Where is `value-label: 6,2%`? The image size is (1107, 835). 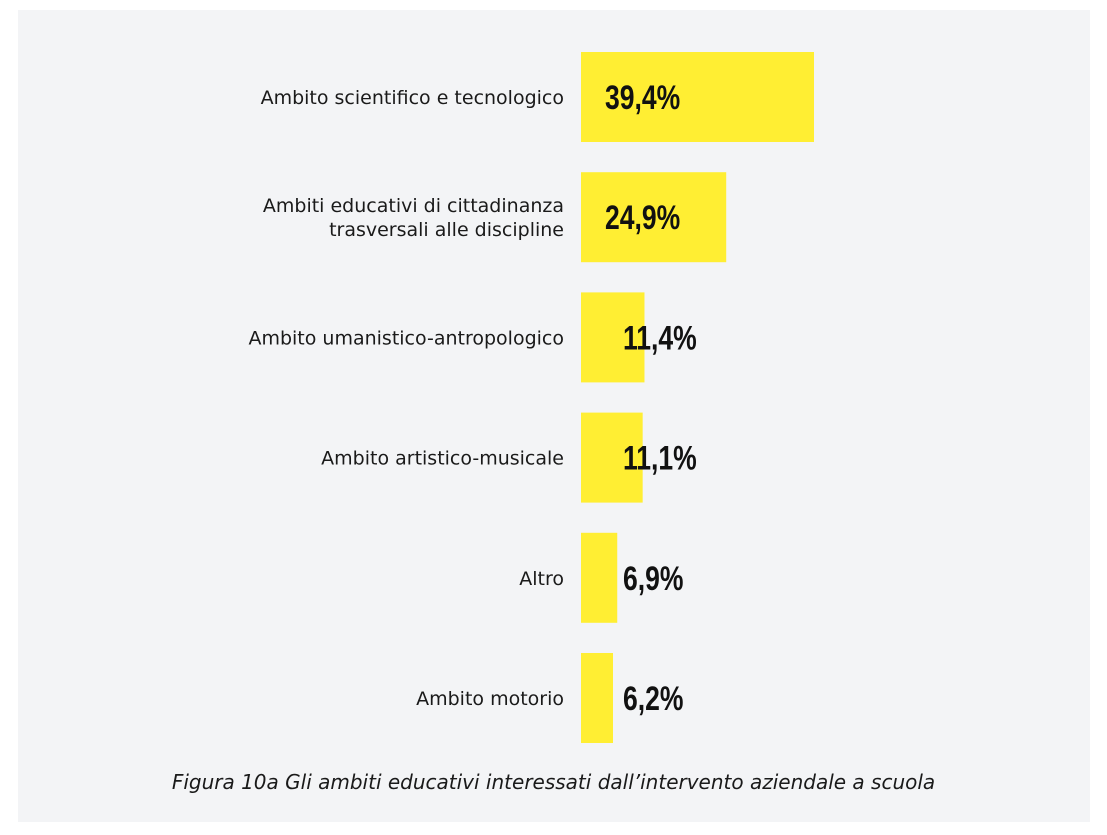
value-label: 6,2% is located at coordinates (653, 699).